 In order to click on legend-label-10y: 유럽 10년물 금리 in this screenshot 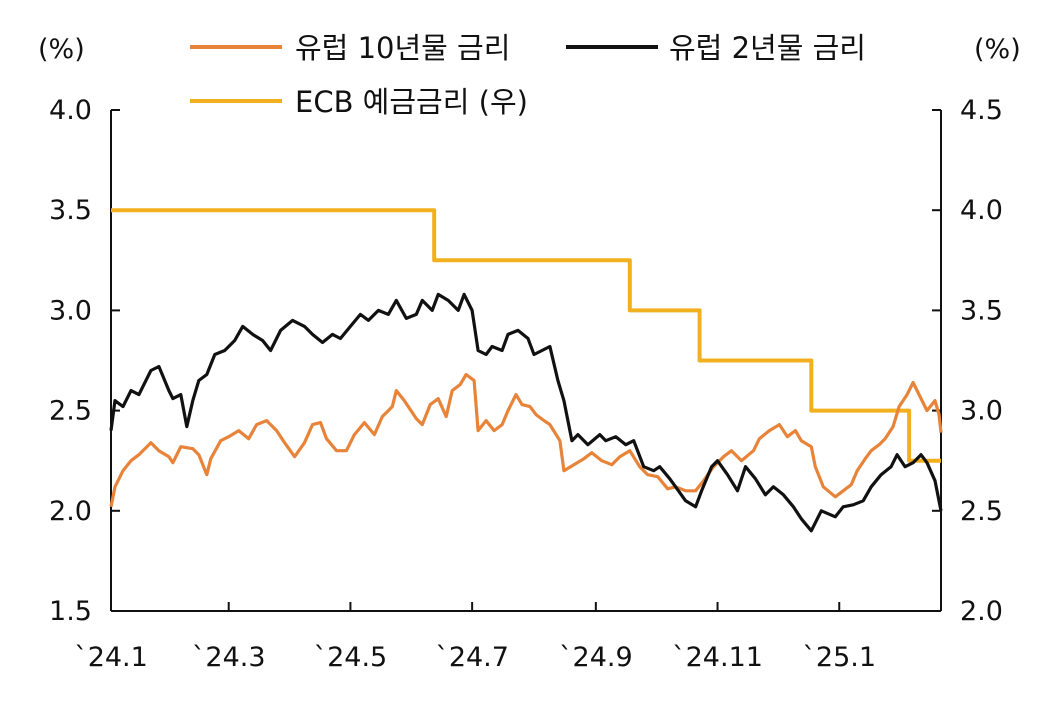, I will do `click(402, 48)`.